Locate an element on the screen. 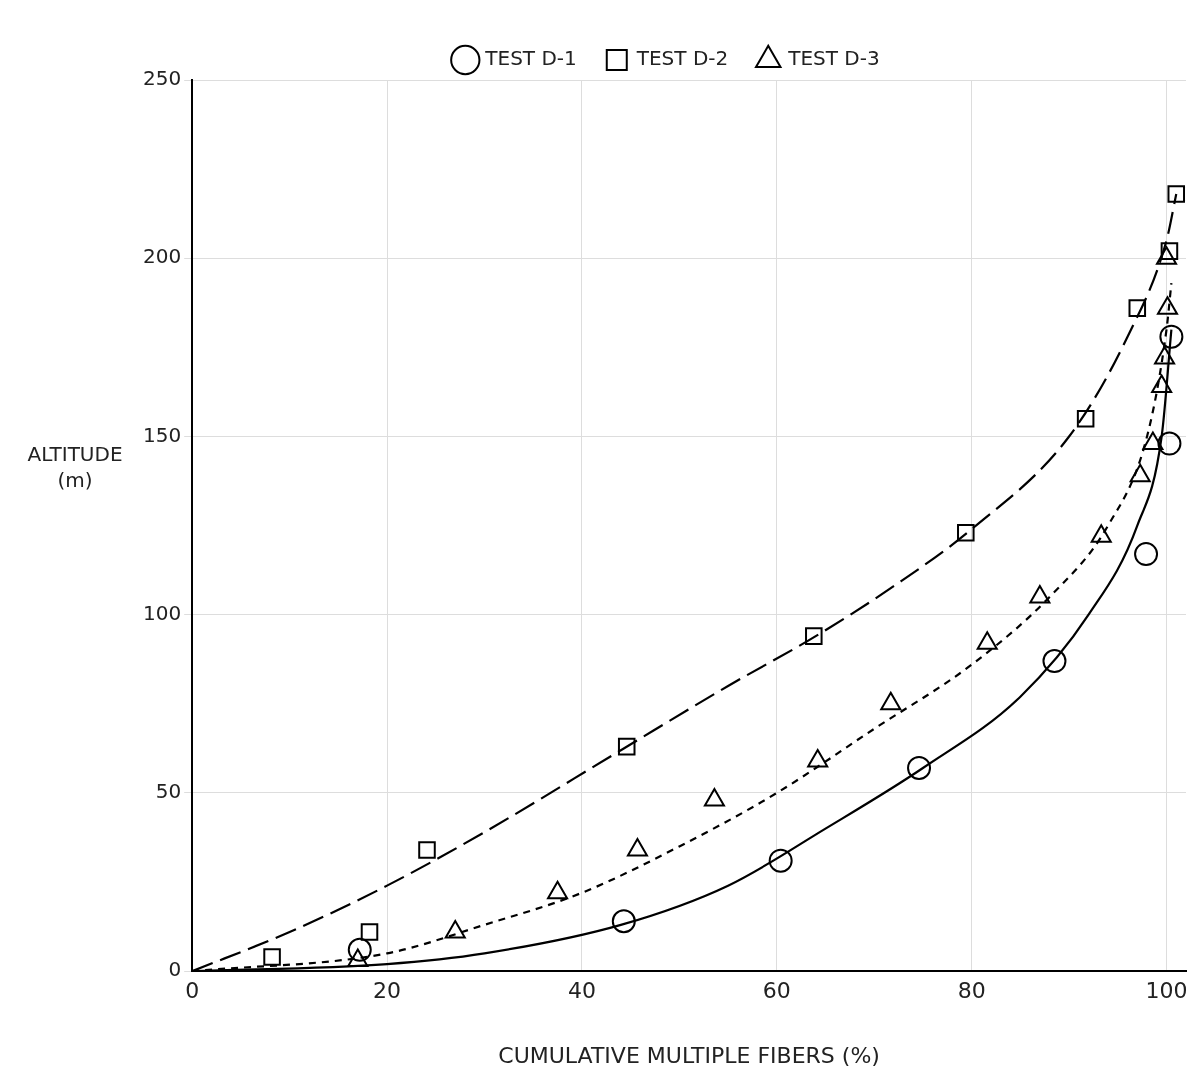 The height and width of the screenshot is (1084, 1199). legend-label: TEST D-1 is located at coordinates (530, 58).